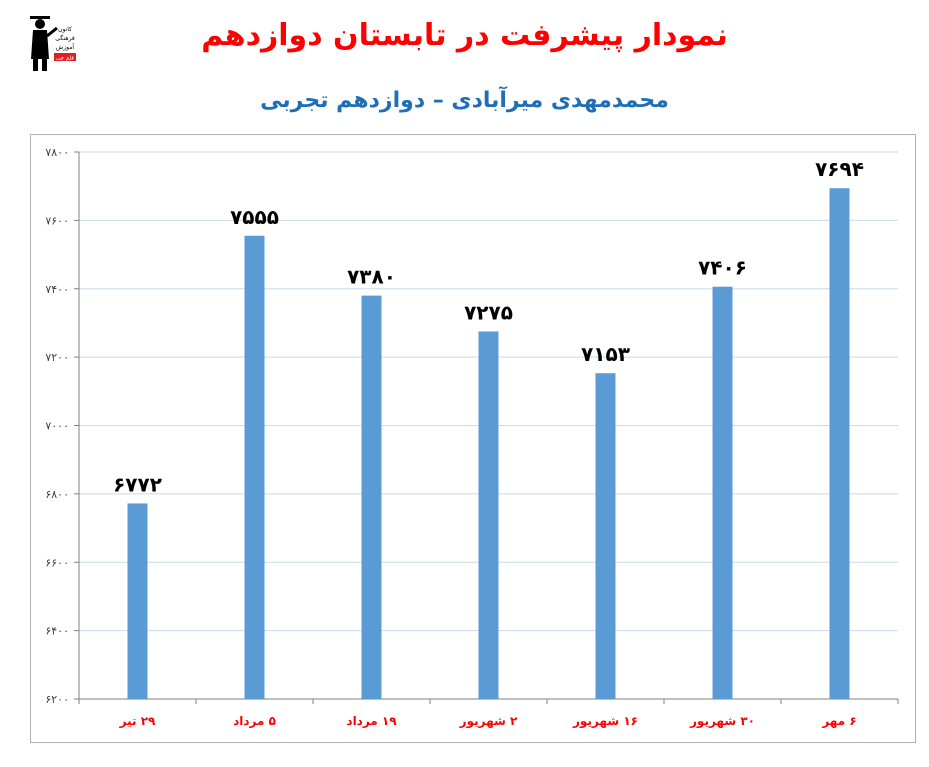 The height and width of the screenshot is (767, 929). Describe the element at coordinates (464, 35) in the screenshot. I see `chart-title: نمودار پیشرفت در تابستان دوازدهم` at that location.